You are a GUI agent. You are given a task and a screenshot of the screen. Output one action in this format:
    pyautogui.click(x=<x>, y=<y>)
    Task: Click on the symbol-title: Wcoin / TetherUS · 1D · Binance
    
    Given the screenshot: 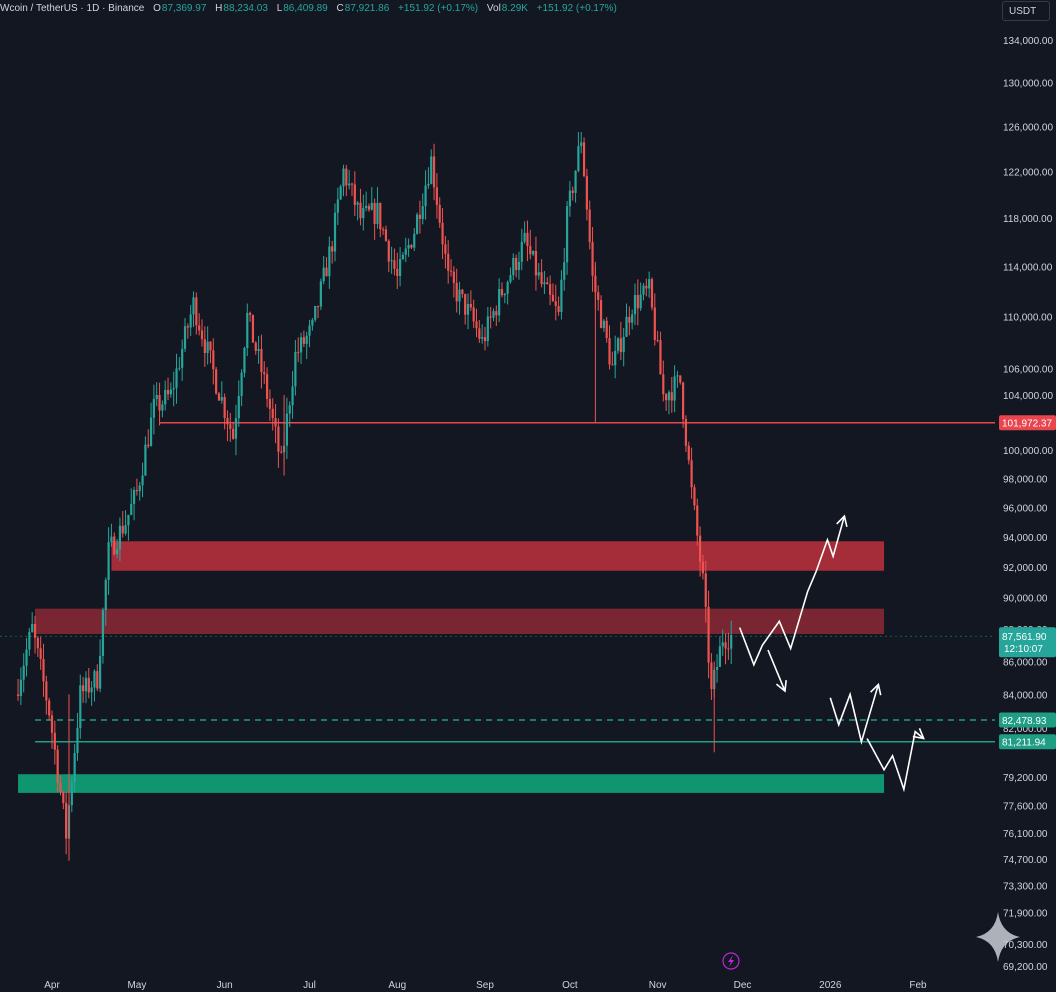 What is the action you would take?
    pyautogui.click(x=72, y=8)
    